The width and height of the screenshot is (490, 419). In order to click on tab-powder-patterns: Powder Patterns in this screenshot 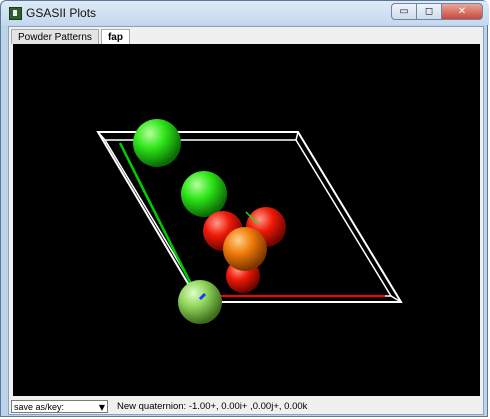, I will do `click(55, 36)`.